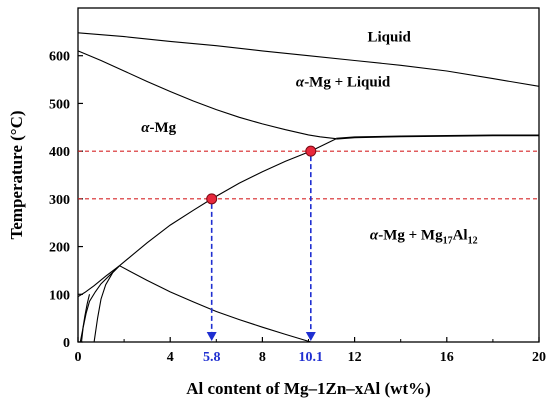  I want to click on highlight-label: 10.1, so click(311, 357).